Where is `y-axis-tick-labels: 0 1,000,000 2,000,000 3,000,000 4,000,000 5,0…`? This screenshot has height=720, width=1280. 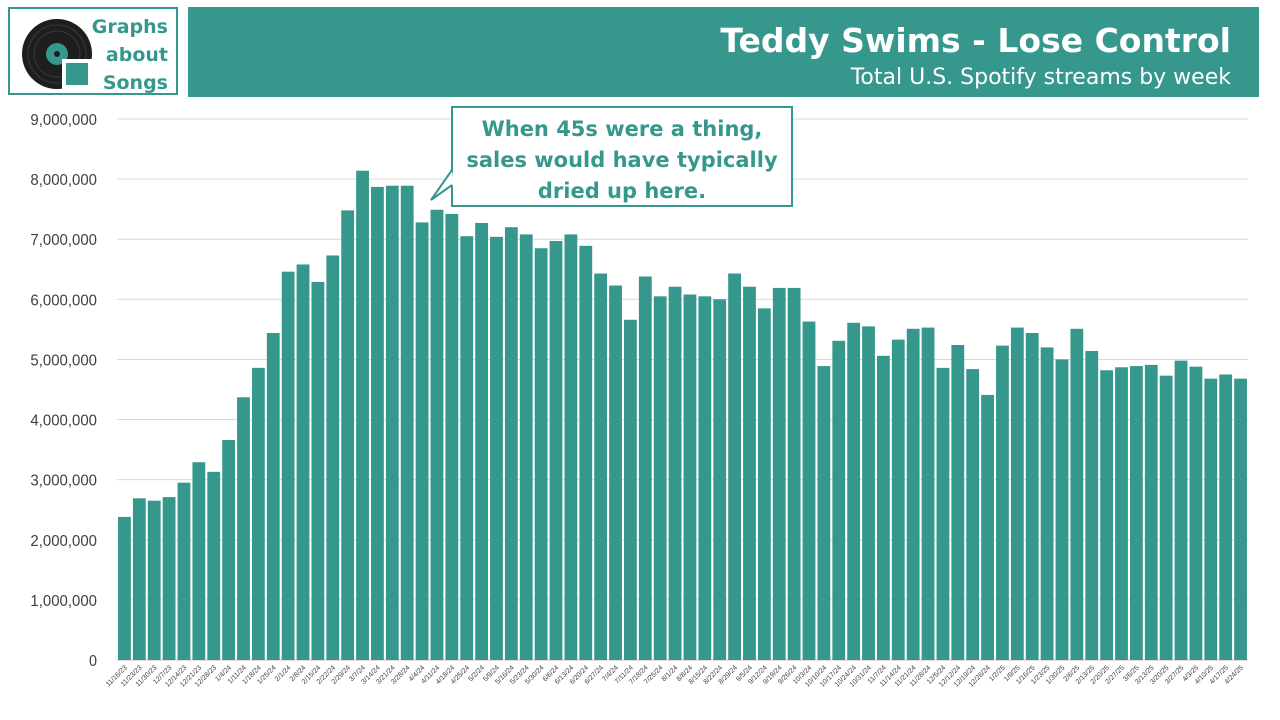 y-axis-tick-labels: 0 1,000,000 2,000,000 3,000,000 4,000,000 5,0… is located at coordinates (63, 391).